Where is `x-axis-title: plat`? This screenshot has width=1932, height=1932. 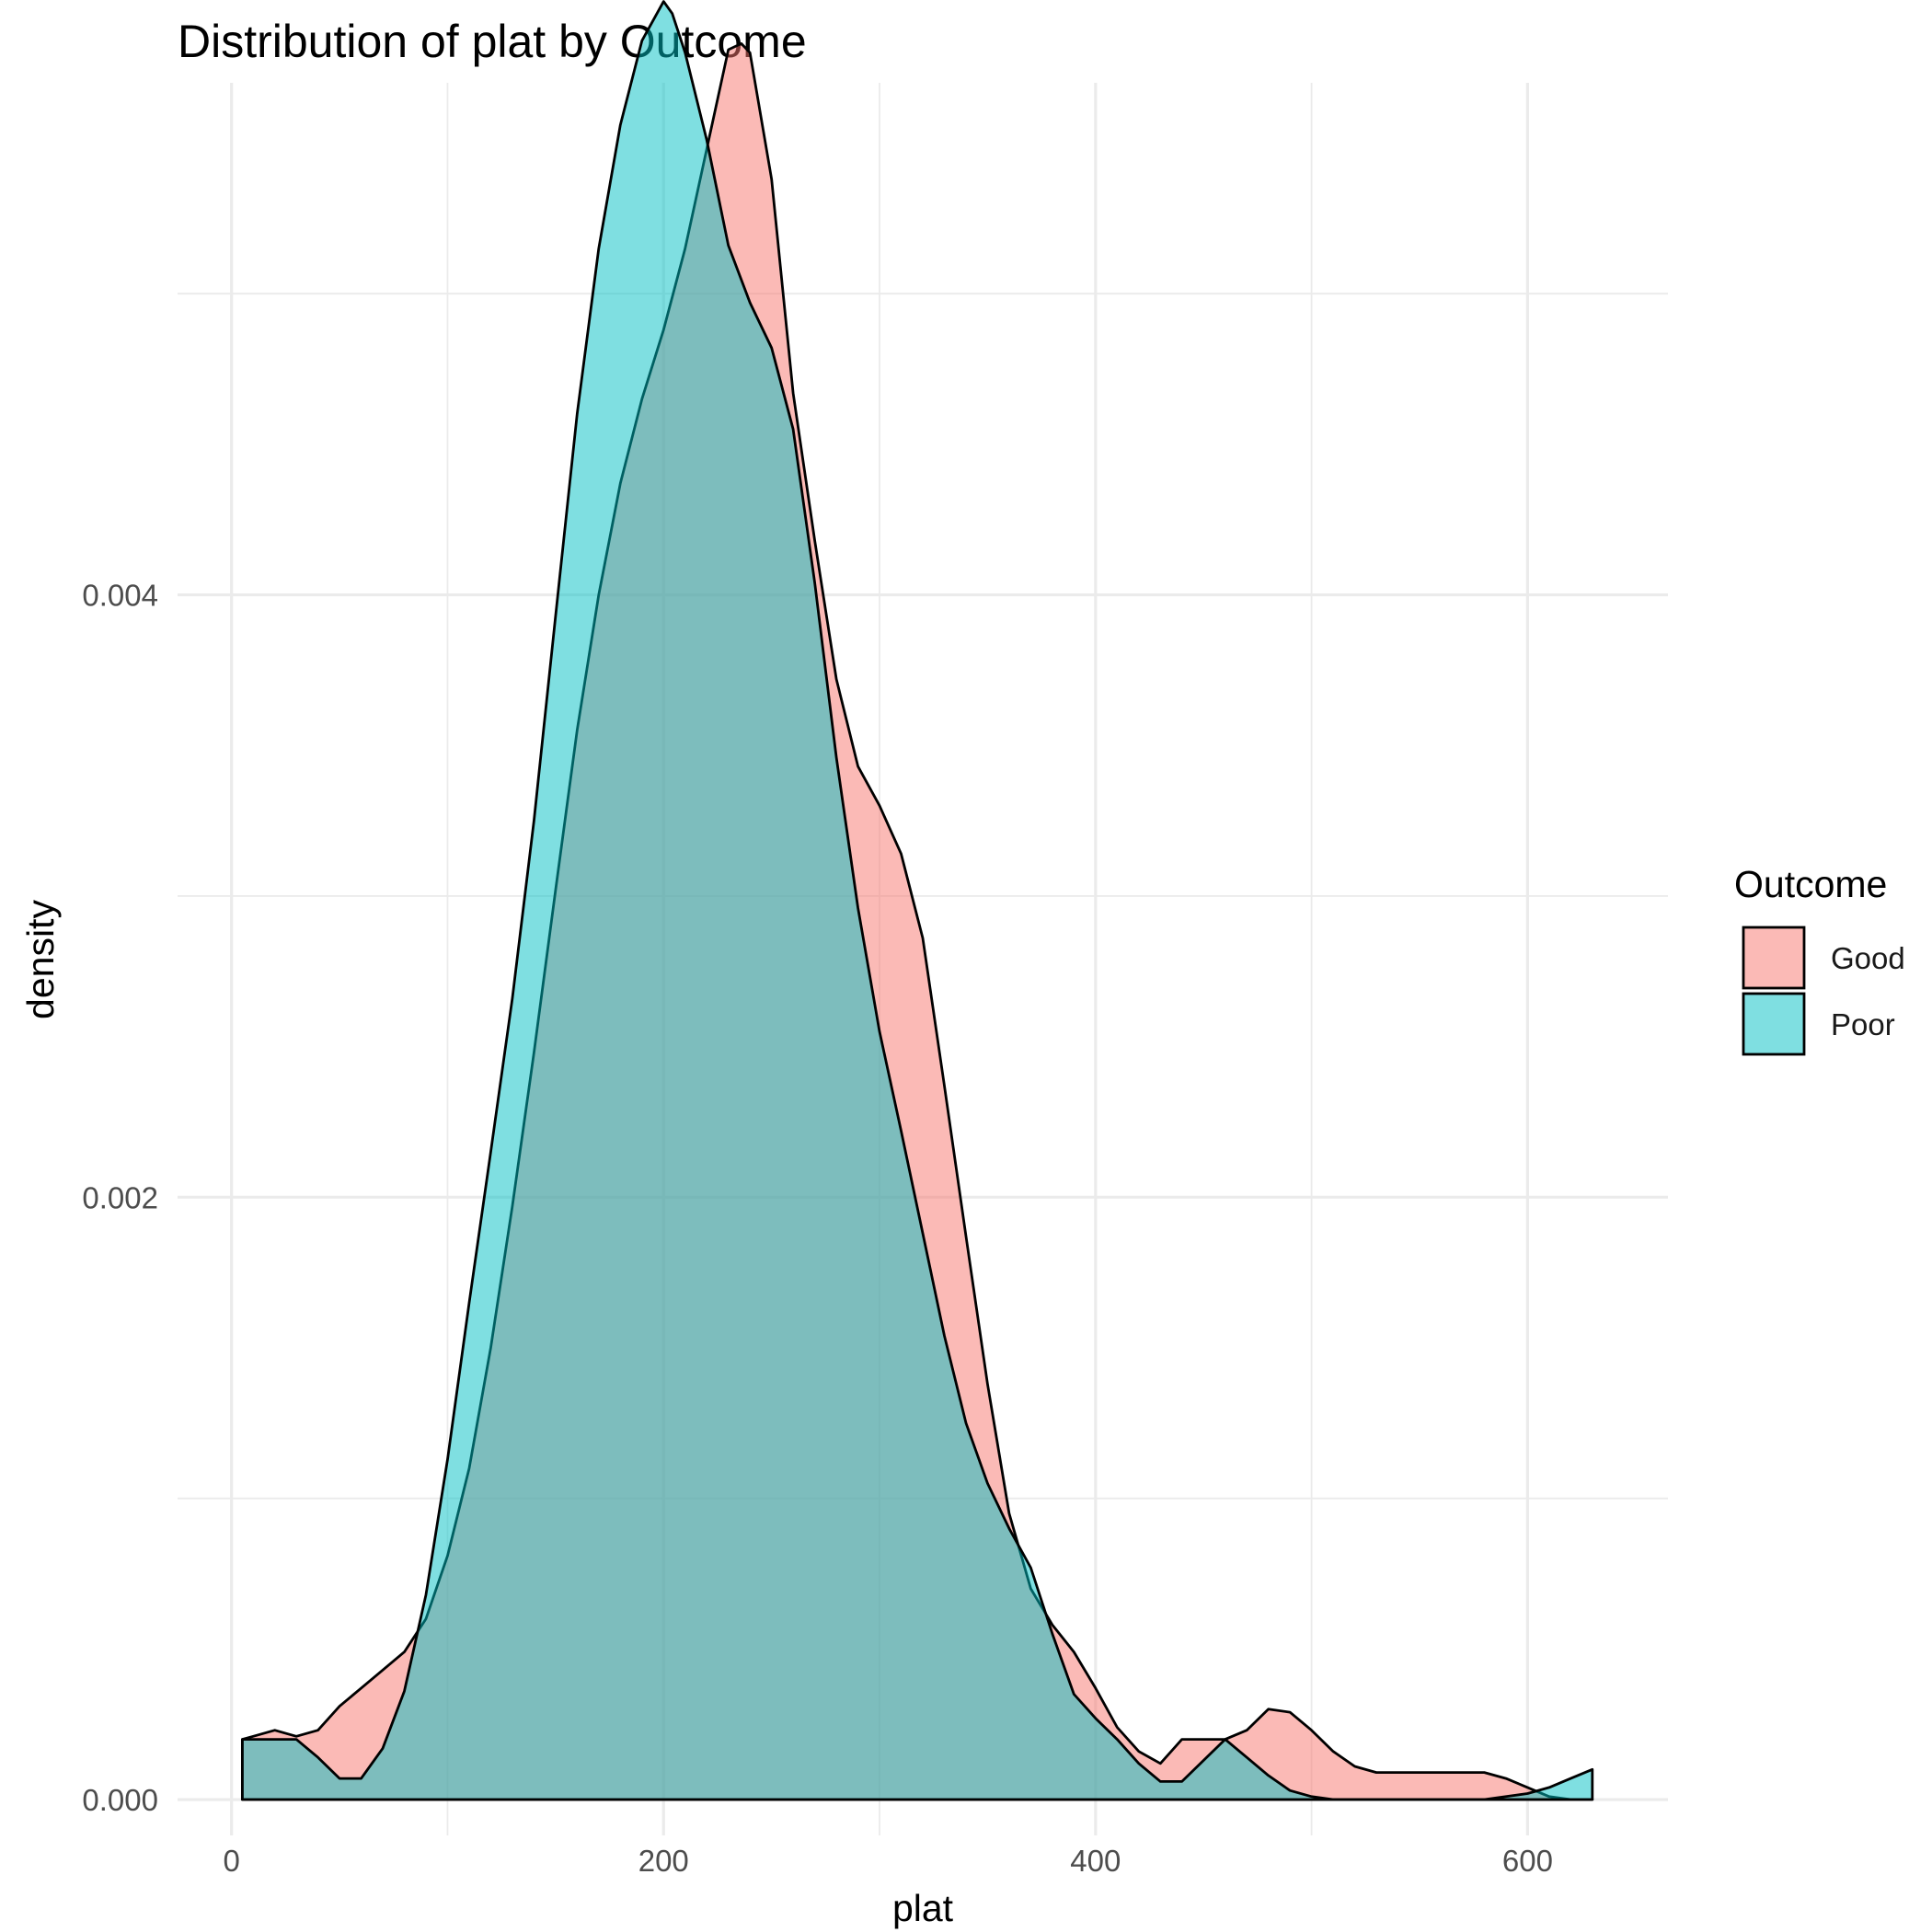 x-axis-title: plat is located at coordinates (923, 1908).